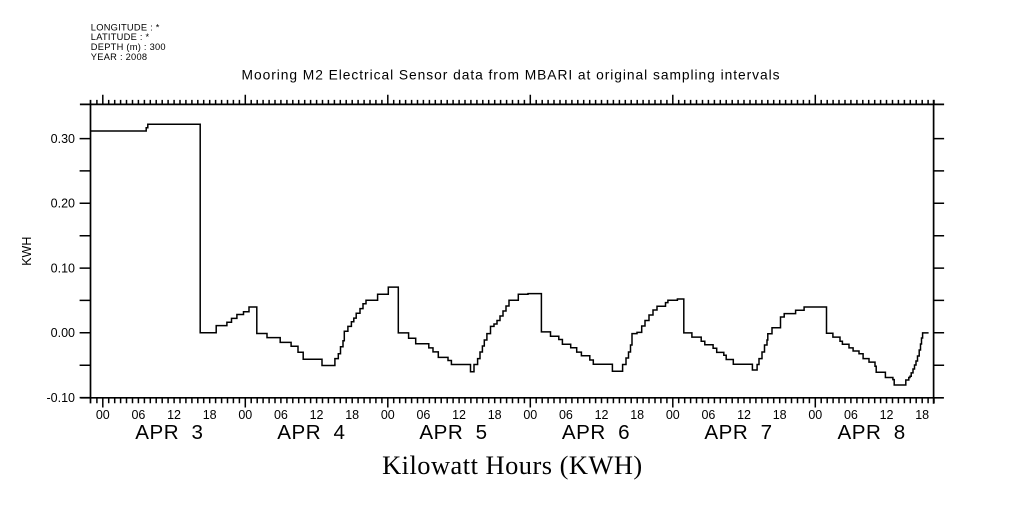 The image size is (1009, 509). What do you see at coordinates (871, 432) in the screenshot?
I see `svg-text: APR 8` at bounding box center [871, 432].